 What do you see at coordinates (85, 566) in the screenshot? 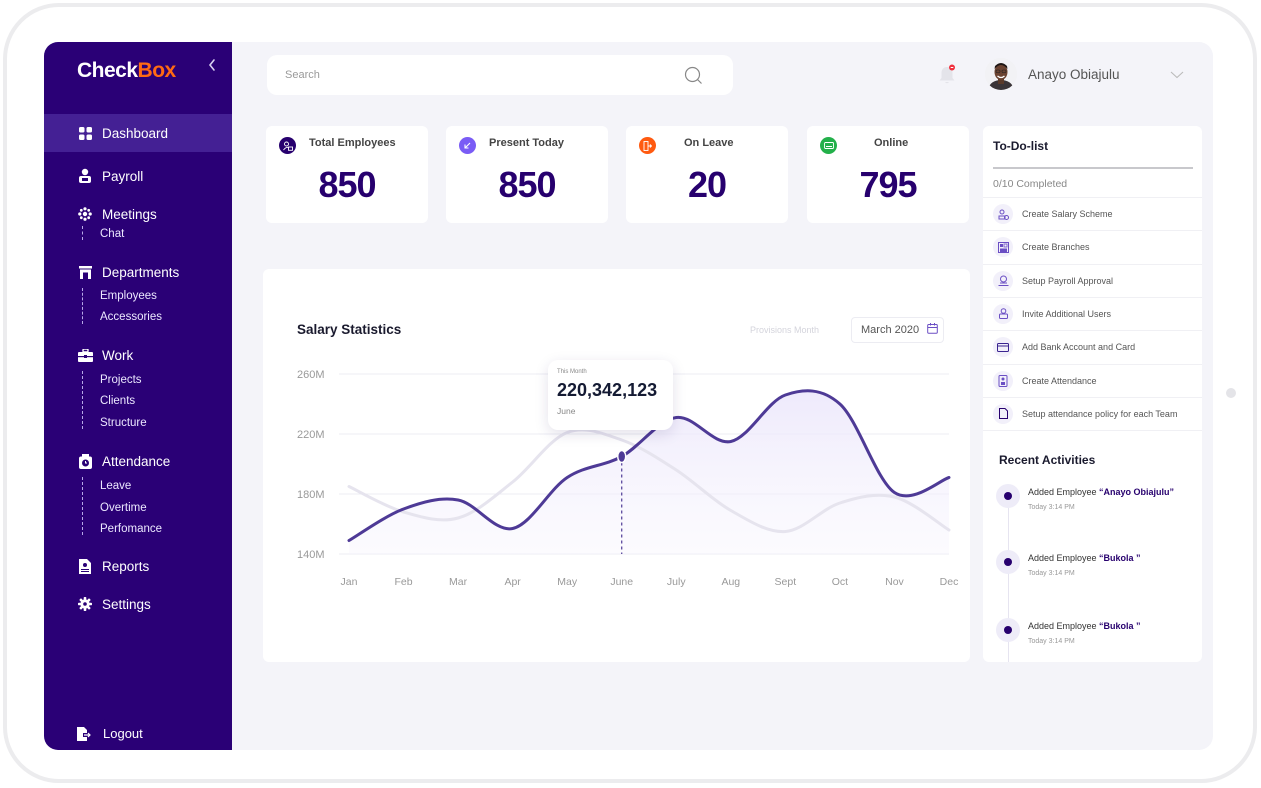
I see `report-icon` at bounding box center [85, 566].